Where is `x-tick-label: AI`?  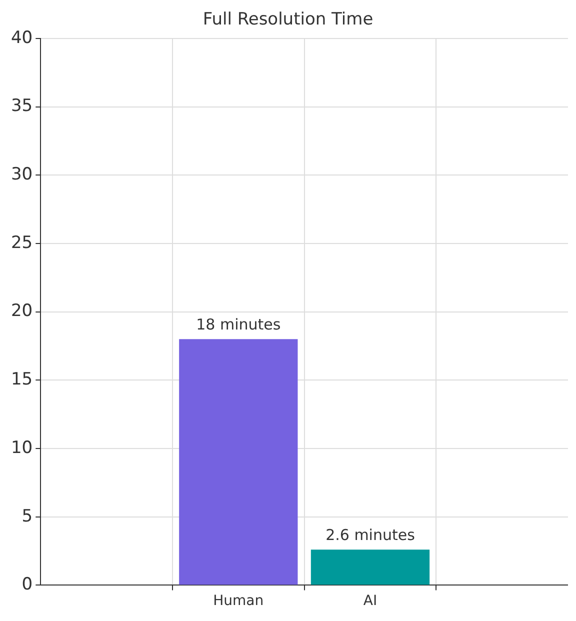
x-tick-label: AI is located at coordinates (370, 601).